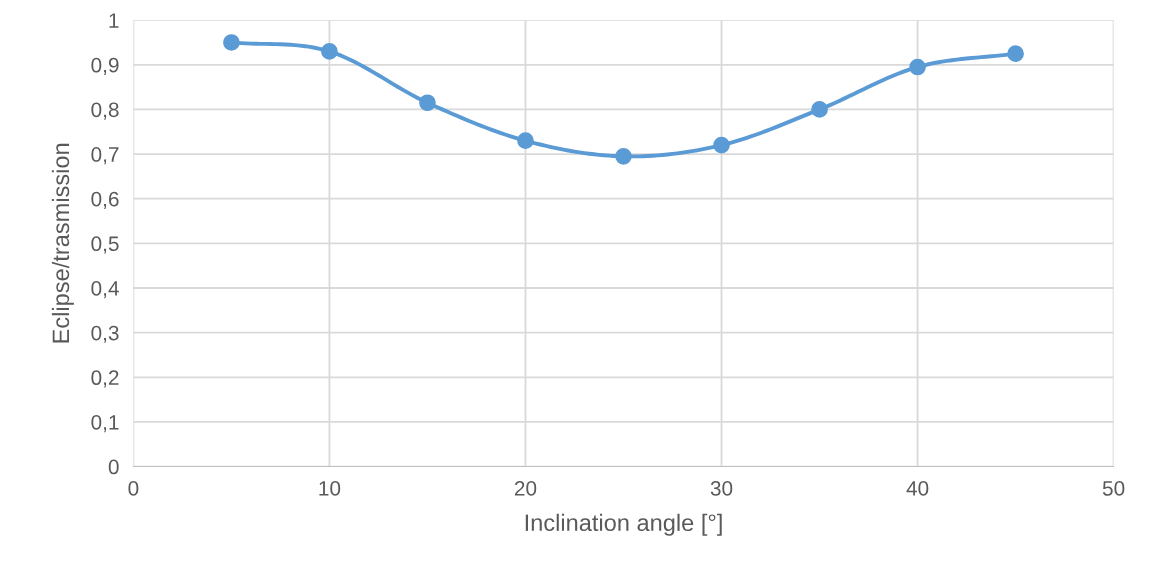 This screenshot has height=576, width=1160. I want to click on x-tick-label: 50, so click(1113, 488).